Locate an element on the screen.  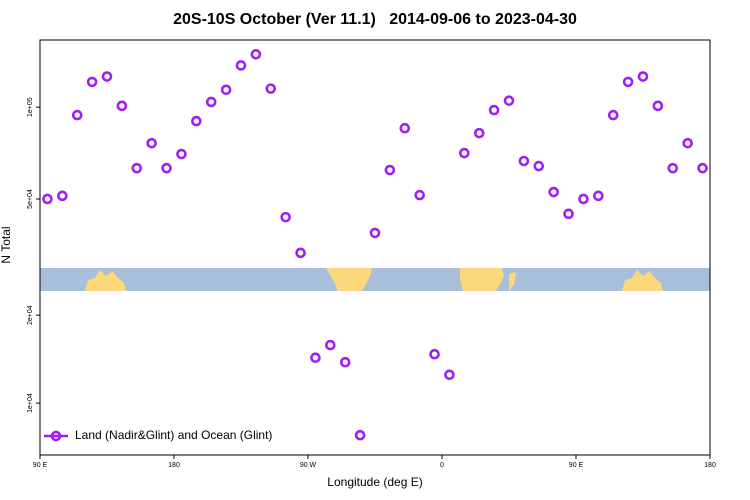
x-tick-label: 90 W is located at coordinates (308, 465).